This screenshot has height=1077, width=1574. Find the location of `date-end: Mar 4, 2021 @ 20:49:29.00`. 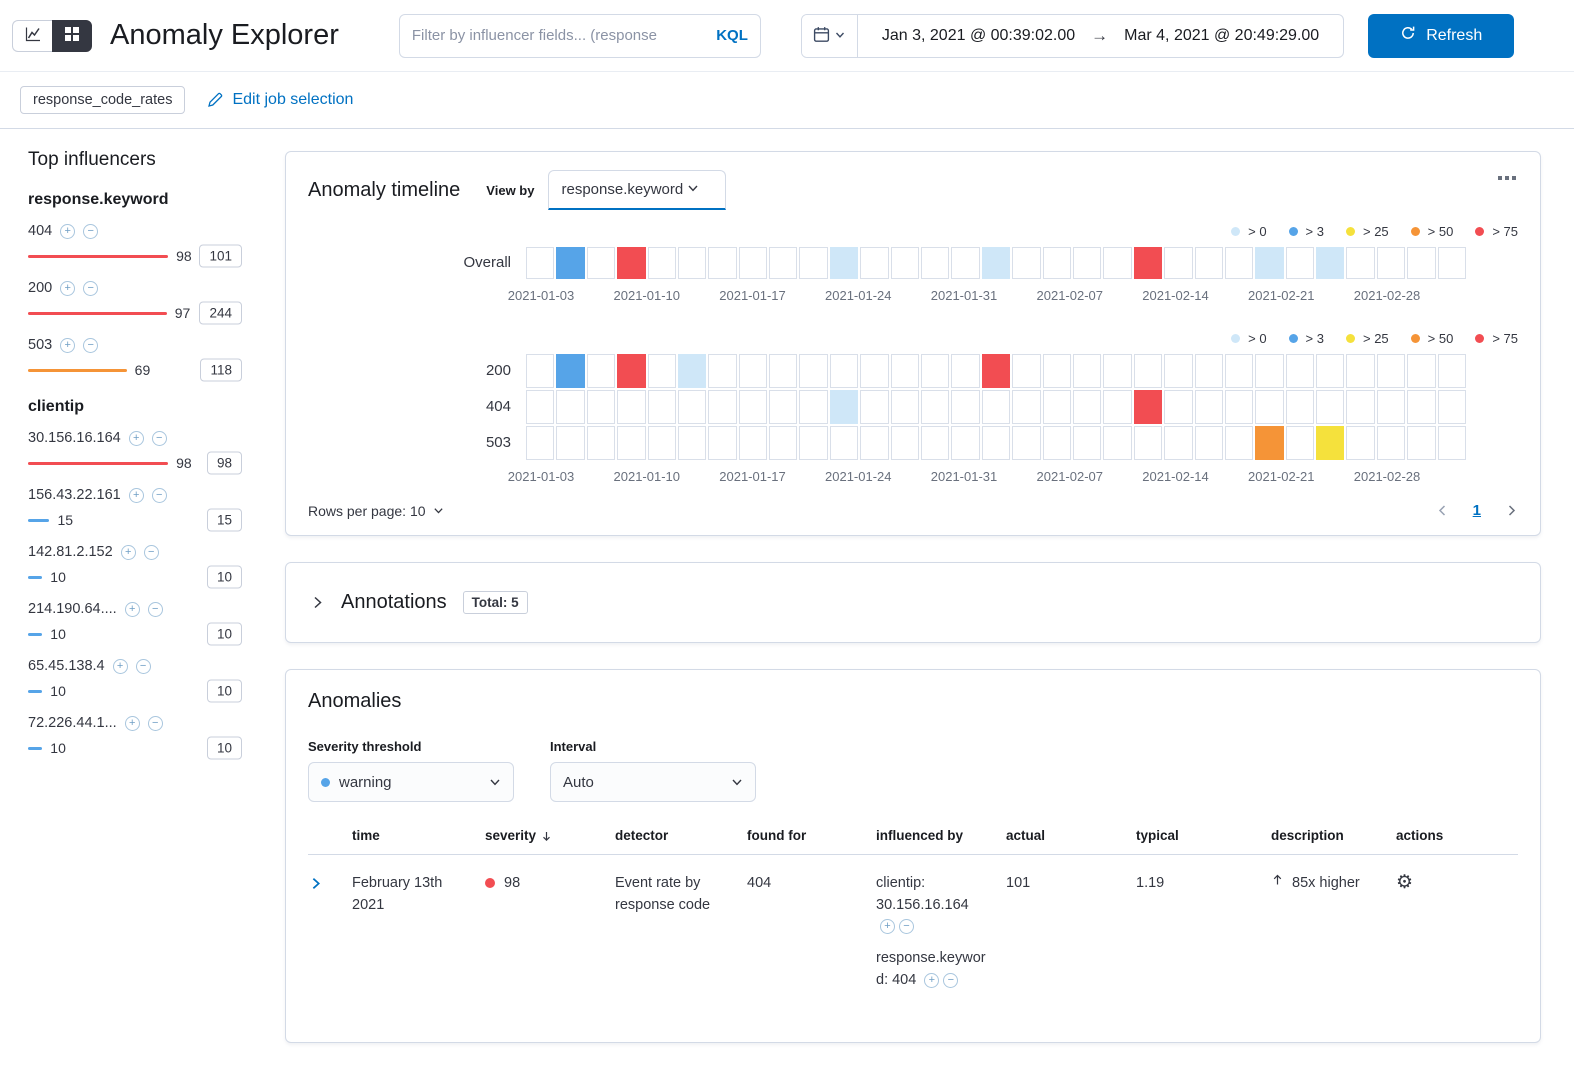

date-end: Mar 4, 2021 @ 20:49:29.00 is located at coordinates (1222, 35).